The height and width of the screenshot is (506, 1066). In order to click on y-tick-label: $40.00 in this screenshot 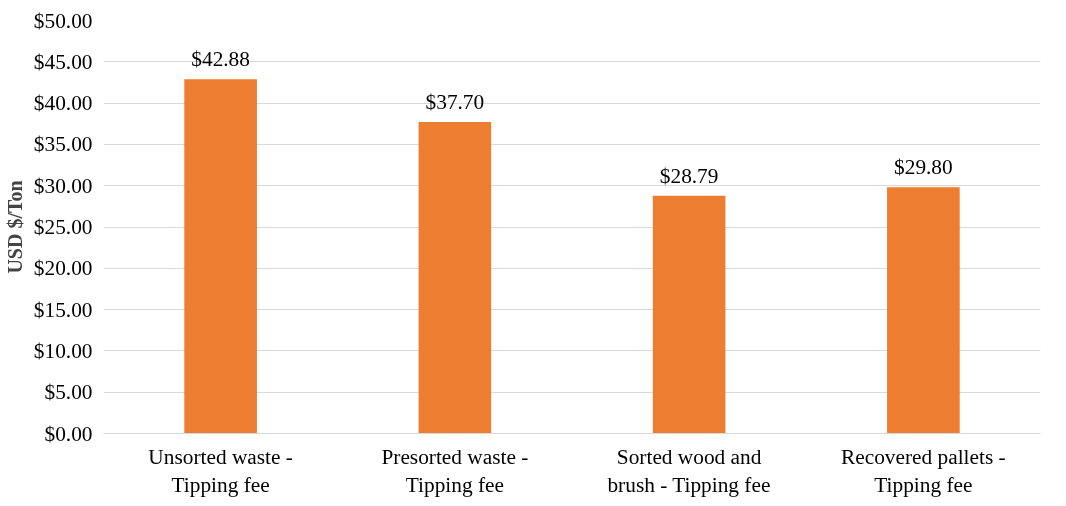, I will do `click(63, 103)`.